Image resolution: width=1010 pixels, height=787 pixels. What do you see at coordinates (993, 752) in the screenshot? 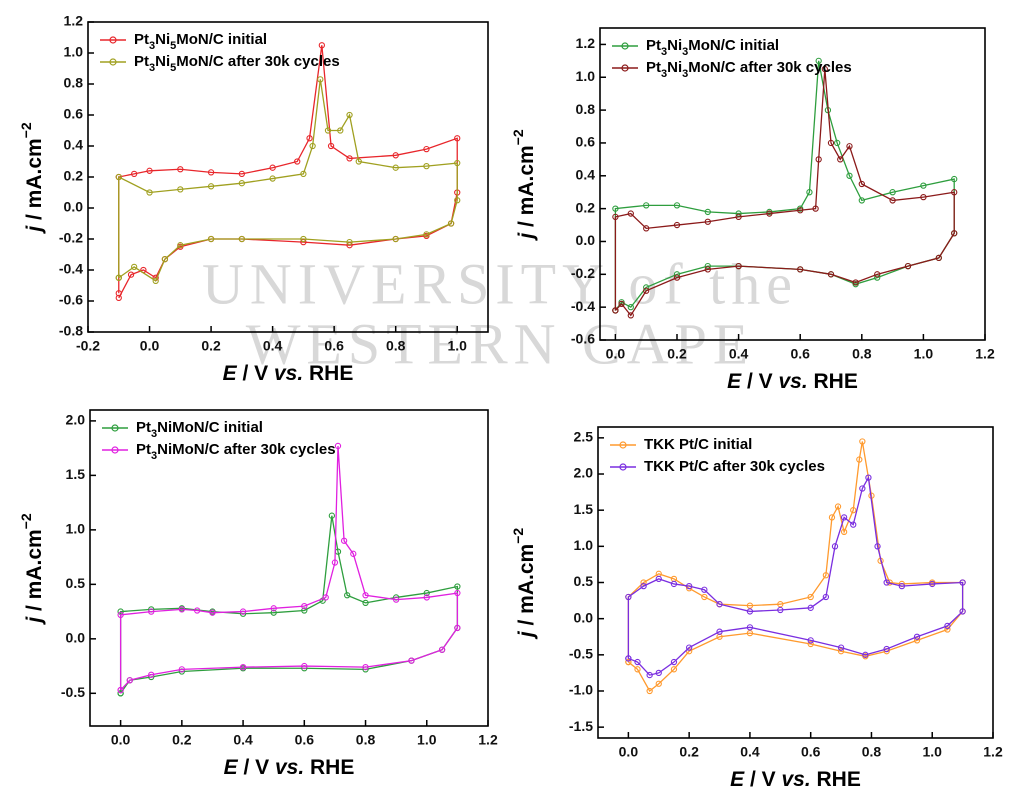
I see `x-tick-label: 1.2` at bounding box center [993, 752].